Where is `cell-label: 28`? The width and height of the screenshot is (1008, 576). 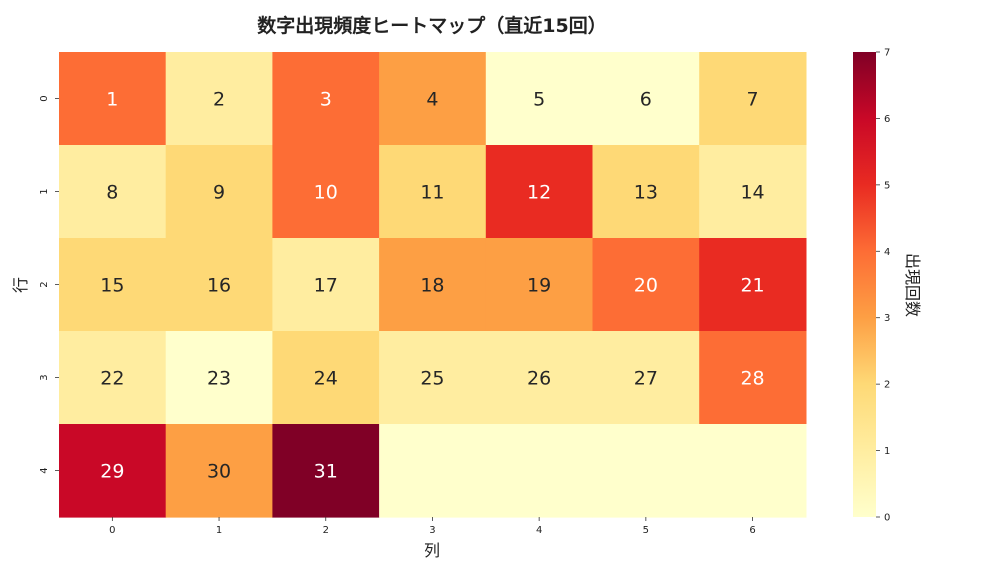 cell-label: 28 is located at coordinates (752, 379).